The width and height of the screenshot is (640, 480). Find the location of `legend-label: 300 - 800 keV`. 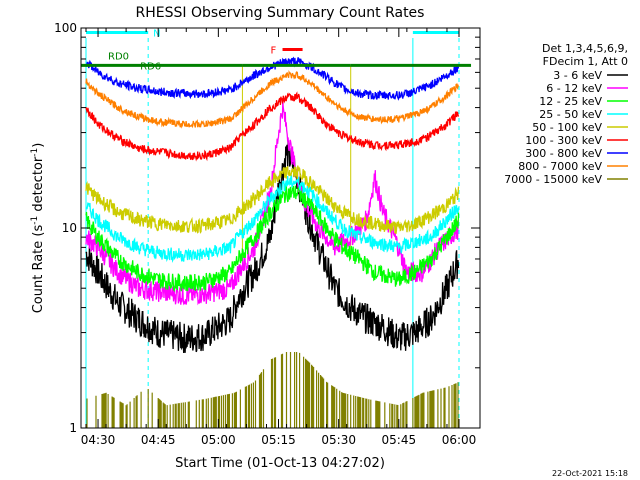

legend-label: 300 - 800 keV is located at coordinates (563, 153).